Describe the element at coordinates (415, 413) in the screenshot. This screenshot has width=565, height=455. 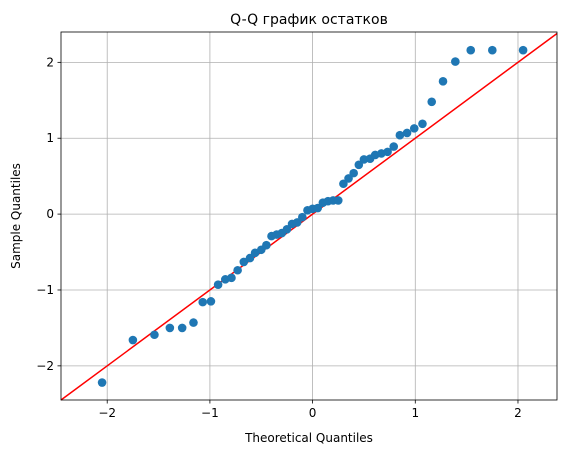
I see `x-tick-label: 1` at that location.